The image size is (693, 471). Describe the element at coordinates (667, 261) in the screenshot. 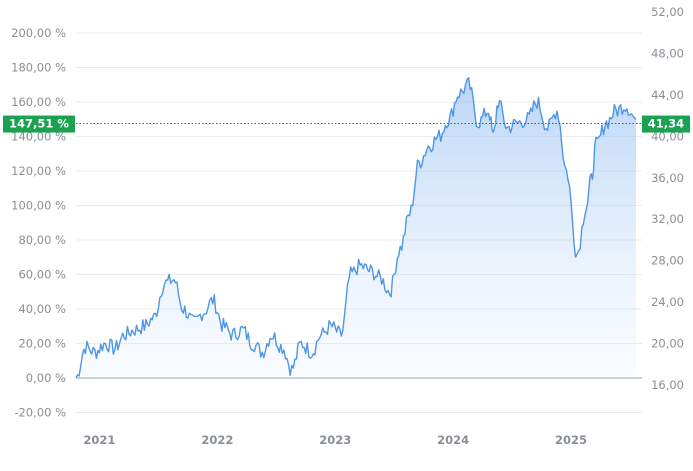

I see `y-right-tick-label: 28,00` at that location.